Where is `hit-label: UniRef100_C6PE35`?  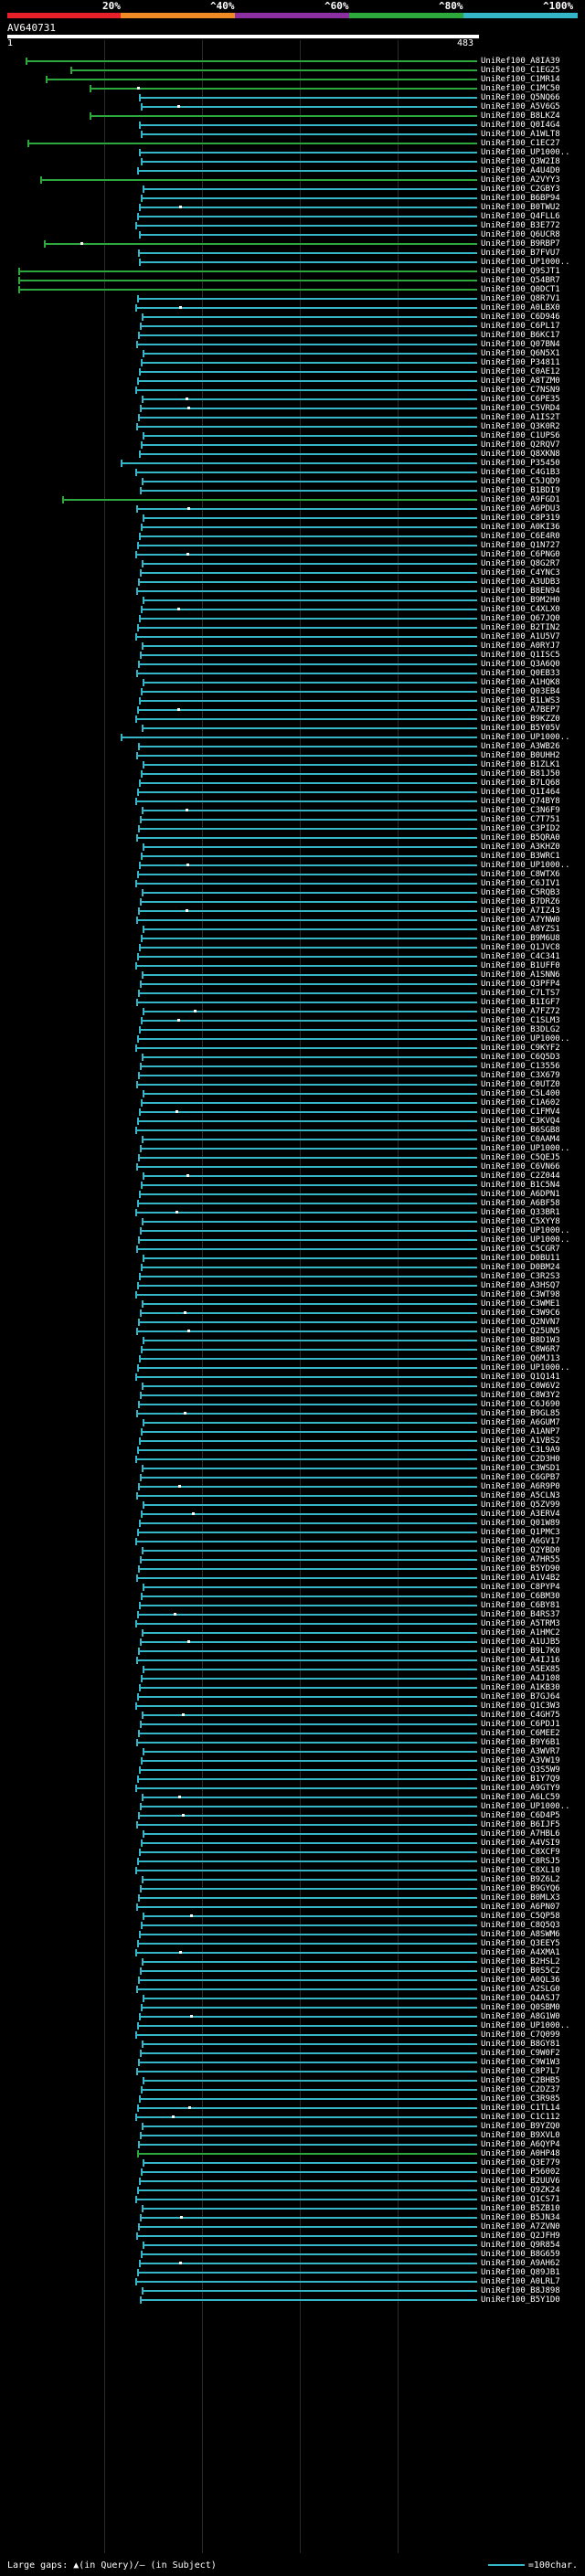 hit-label: UniRef100_C6PE35 is located at coordinates (520, 399).